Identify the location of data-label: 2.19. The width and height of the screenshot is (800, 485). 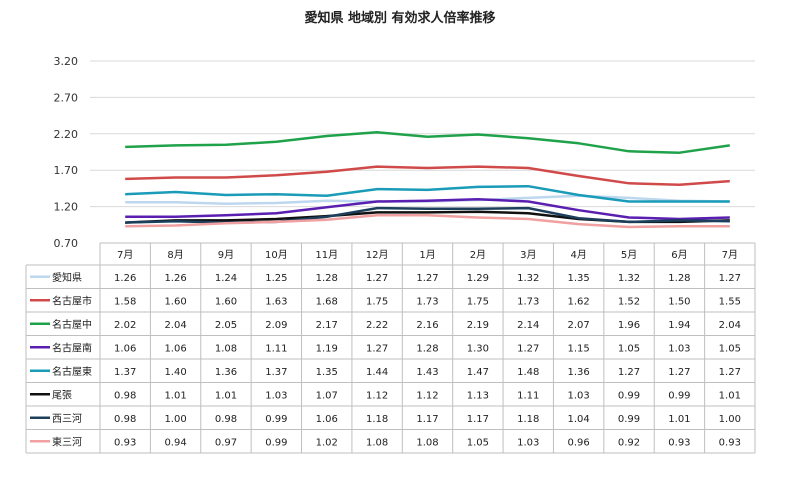
(478, 325).